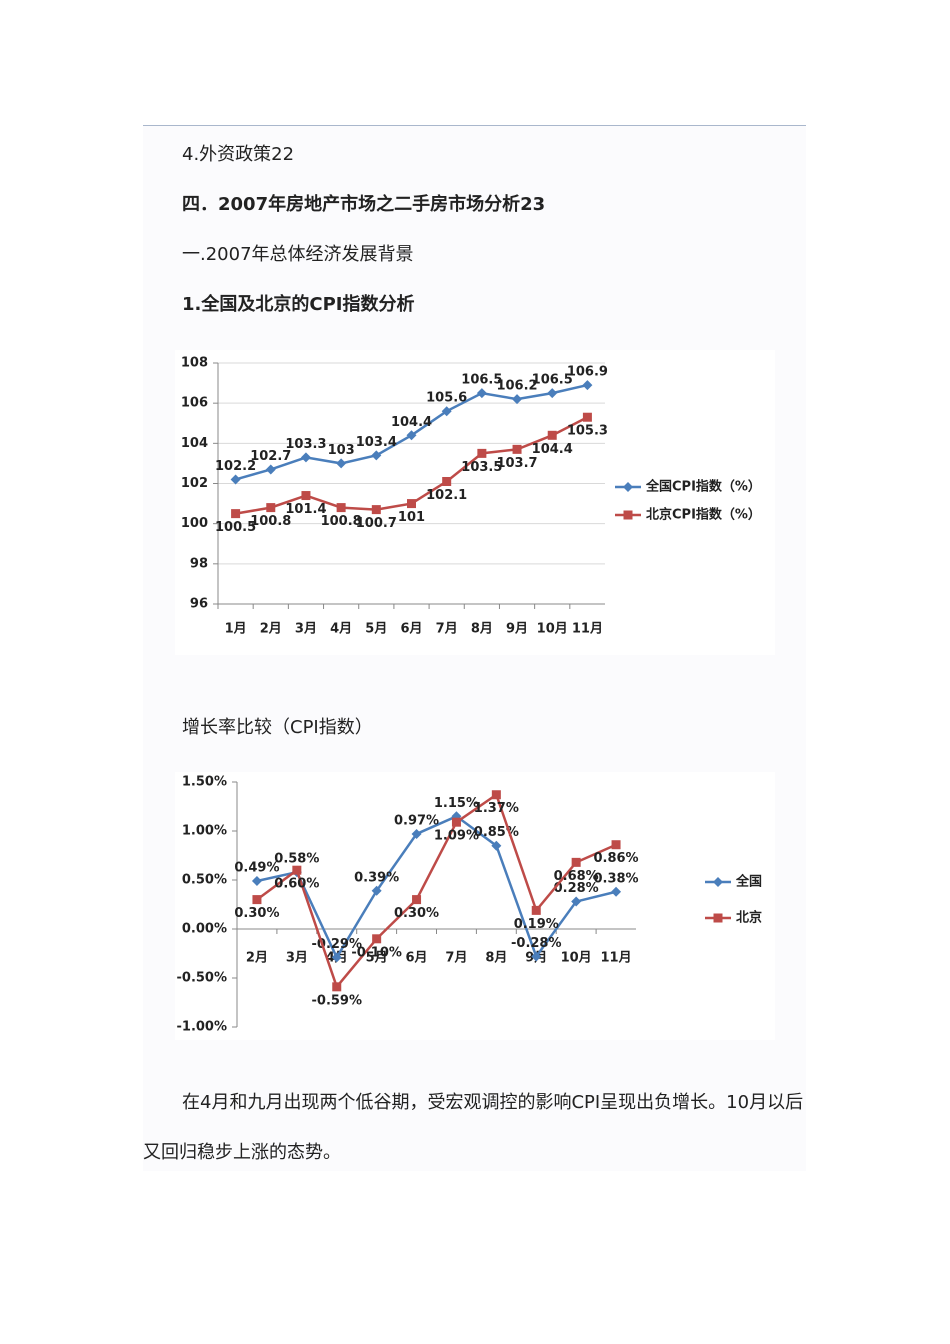 The width and height of the screenshot is (950, 1344). I want to click on data-label: -0.10%, so click(376, 952).